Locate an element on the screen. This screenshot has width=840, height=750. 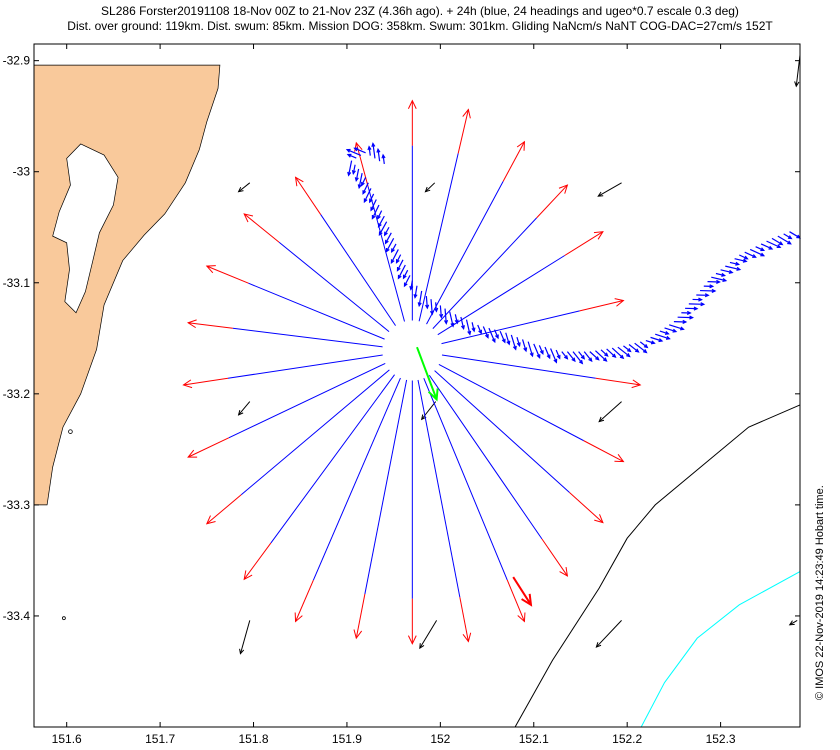
contour-line is located at coordinates (657, 566).